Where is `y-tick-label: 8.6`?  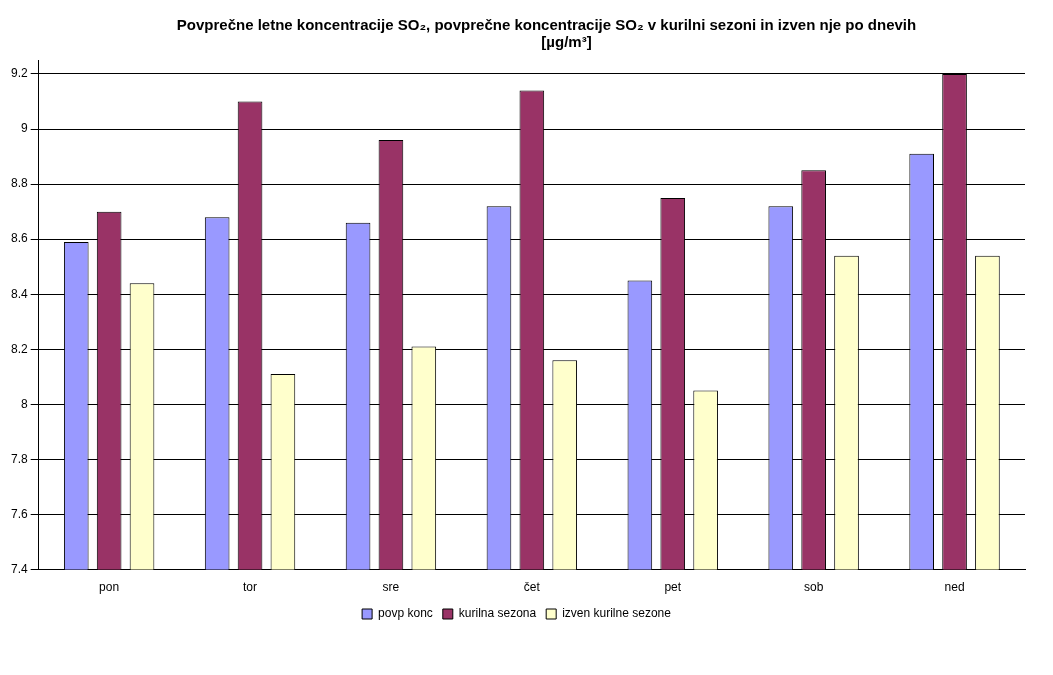 y-tick-label: 8.6 is located at coordinates (19, 238).